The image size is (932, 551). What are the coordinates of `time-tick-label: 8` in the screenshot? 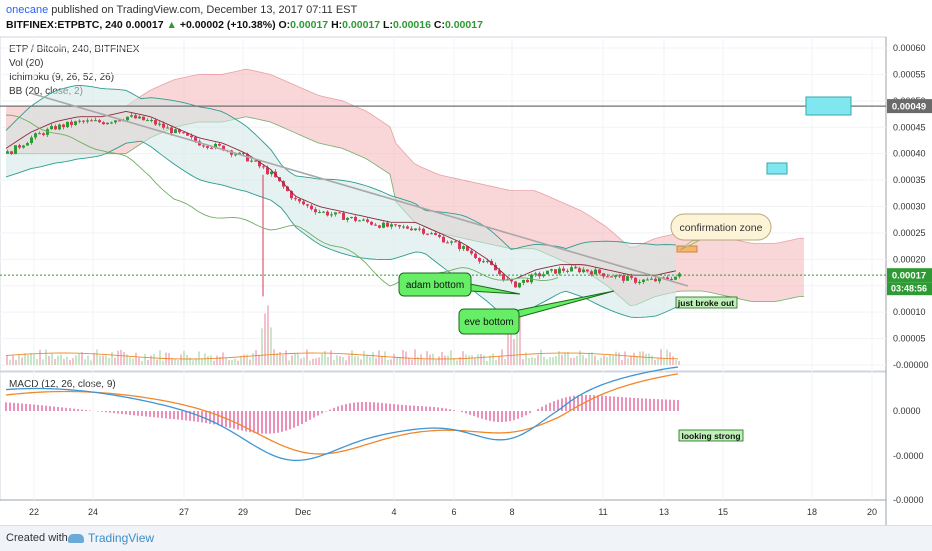 It's located at (511, 512).